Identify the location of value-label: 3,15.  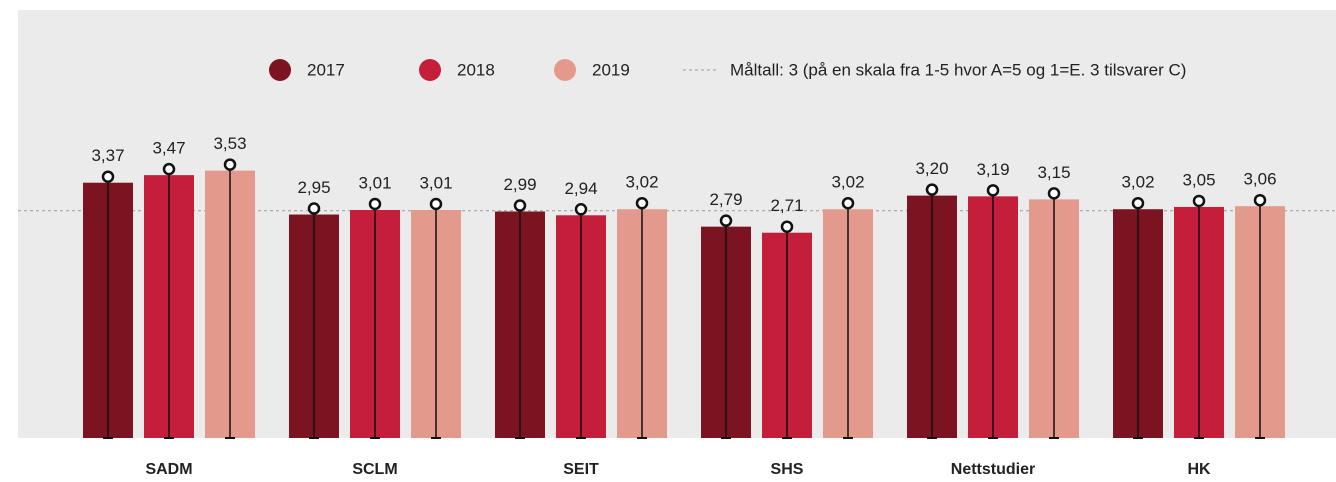
(1053, 172).